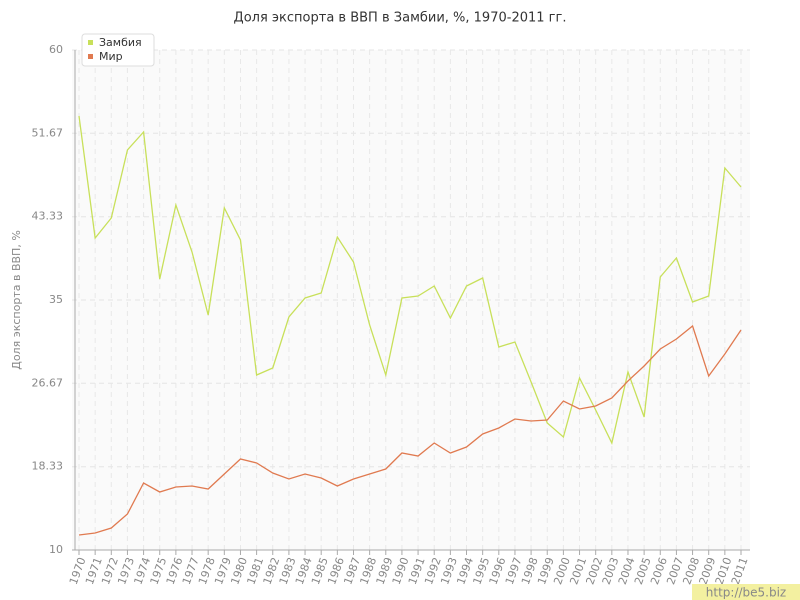  Describe the element at coordinates (48, 382) in the screenshot. I see `y-tick-label: 26.67` at that location.